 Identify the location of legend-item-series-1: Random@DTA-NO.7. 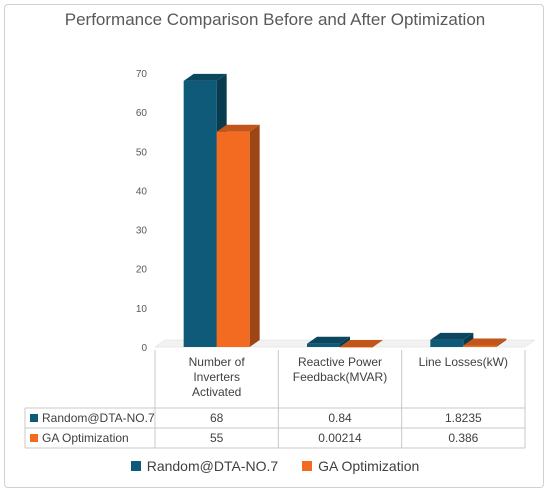
(204, 466).